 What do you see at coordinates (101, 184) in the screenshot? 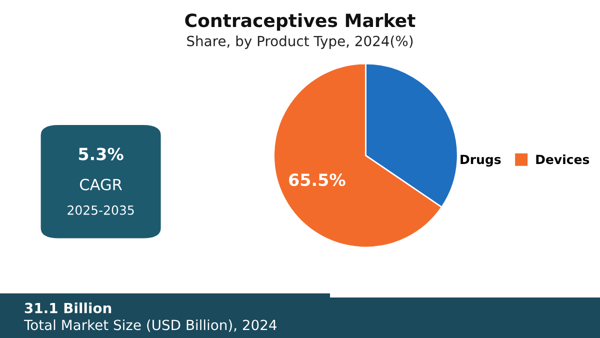
I see `text: CAGR` at bounding box center [101, 184].